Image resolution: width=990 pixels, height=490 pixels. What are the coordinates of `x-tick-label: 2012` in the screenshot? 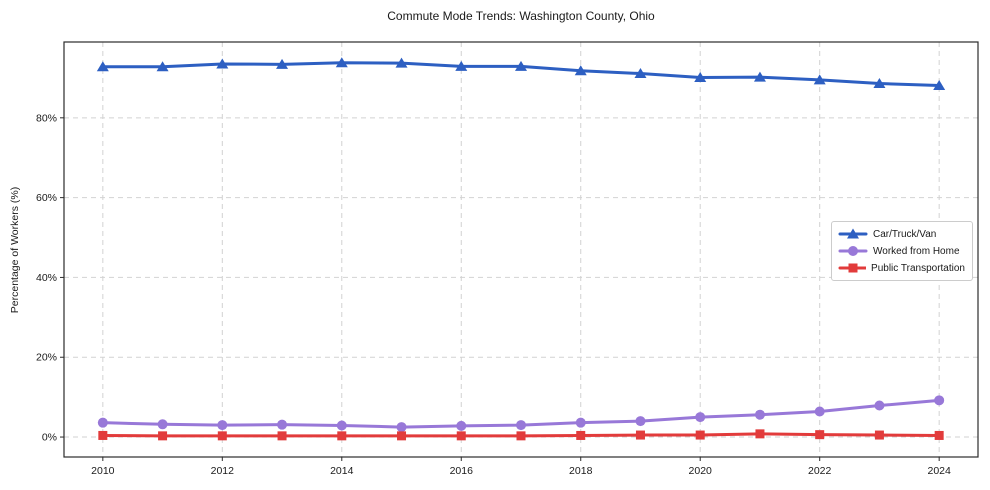 It's located at (223, 471).